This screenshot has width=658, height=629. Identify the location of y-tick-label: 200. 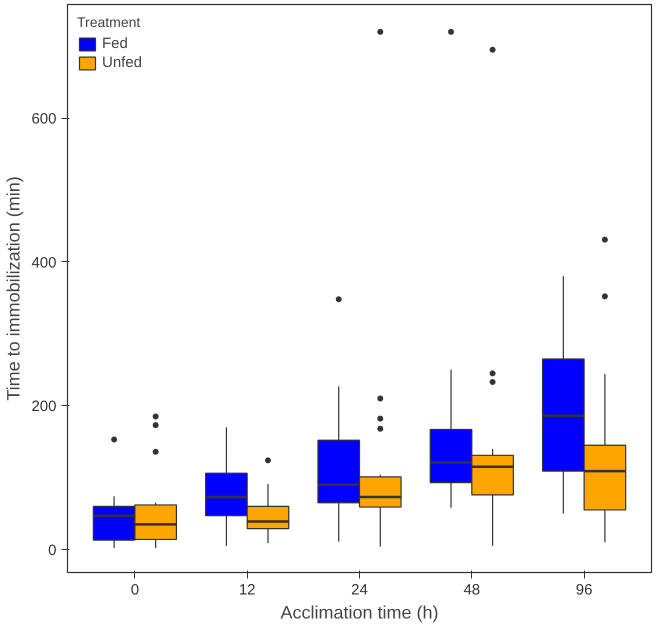
(44, 407).